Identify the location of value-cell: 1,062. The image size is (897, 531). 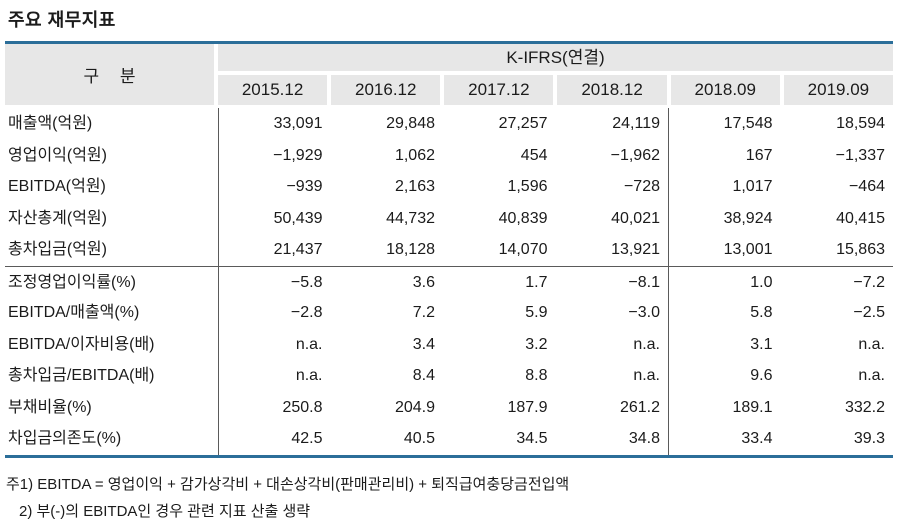
(414, 155).